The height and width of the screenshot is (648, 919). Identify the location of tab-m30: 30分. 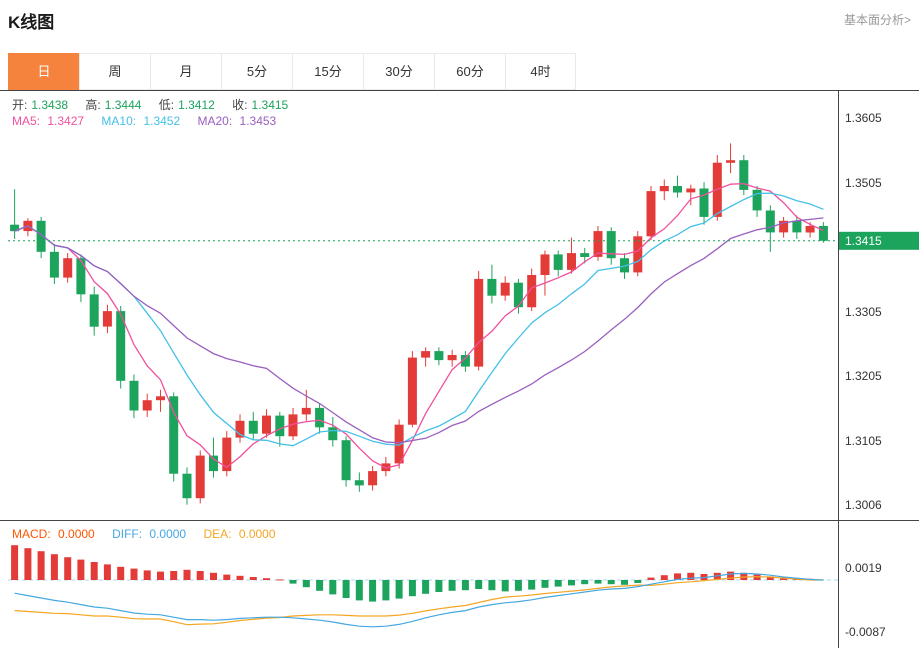
(398, 71).